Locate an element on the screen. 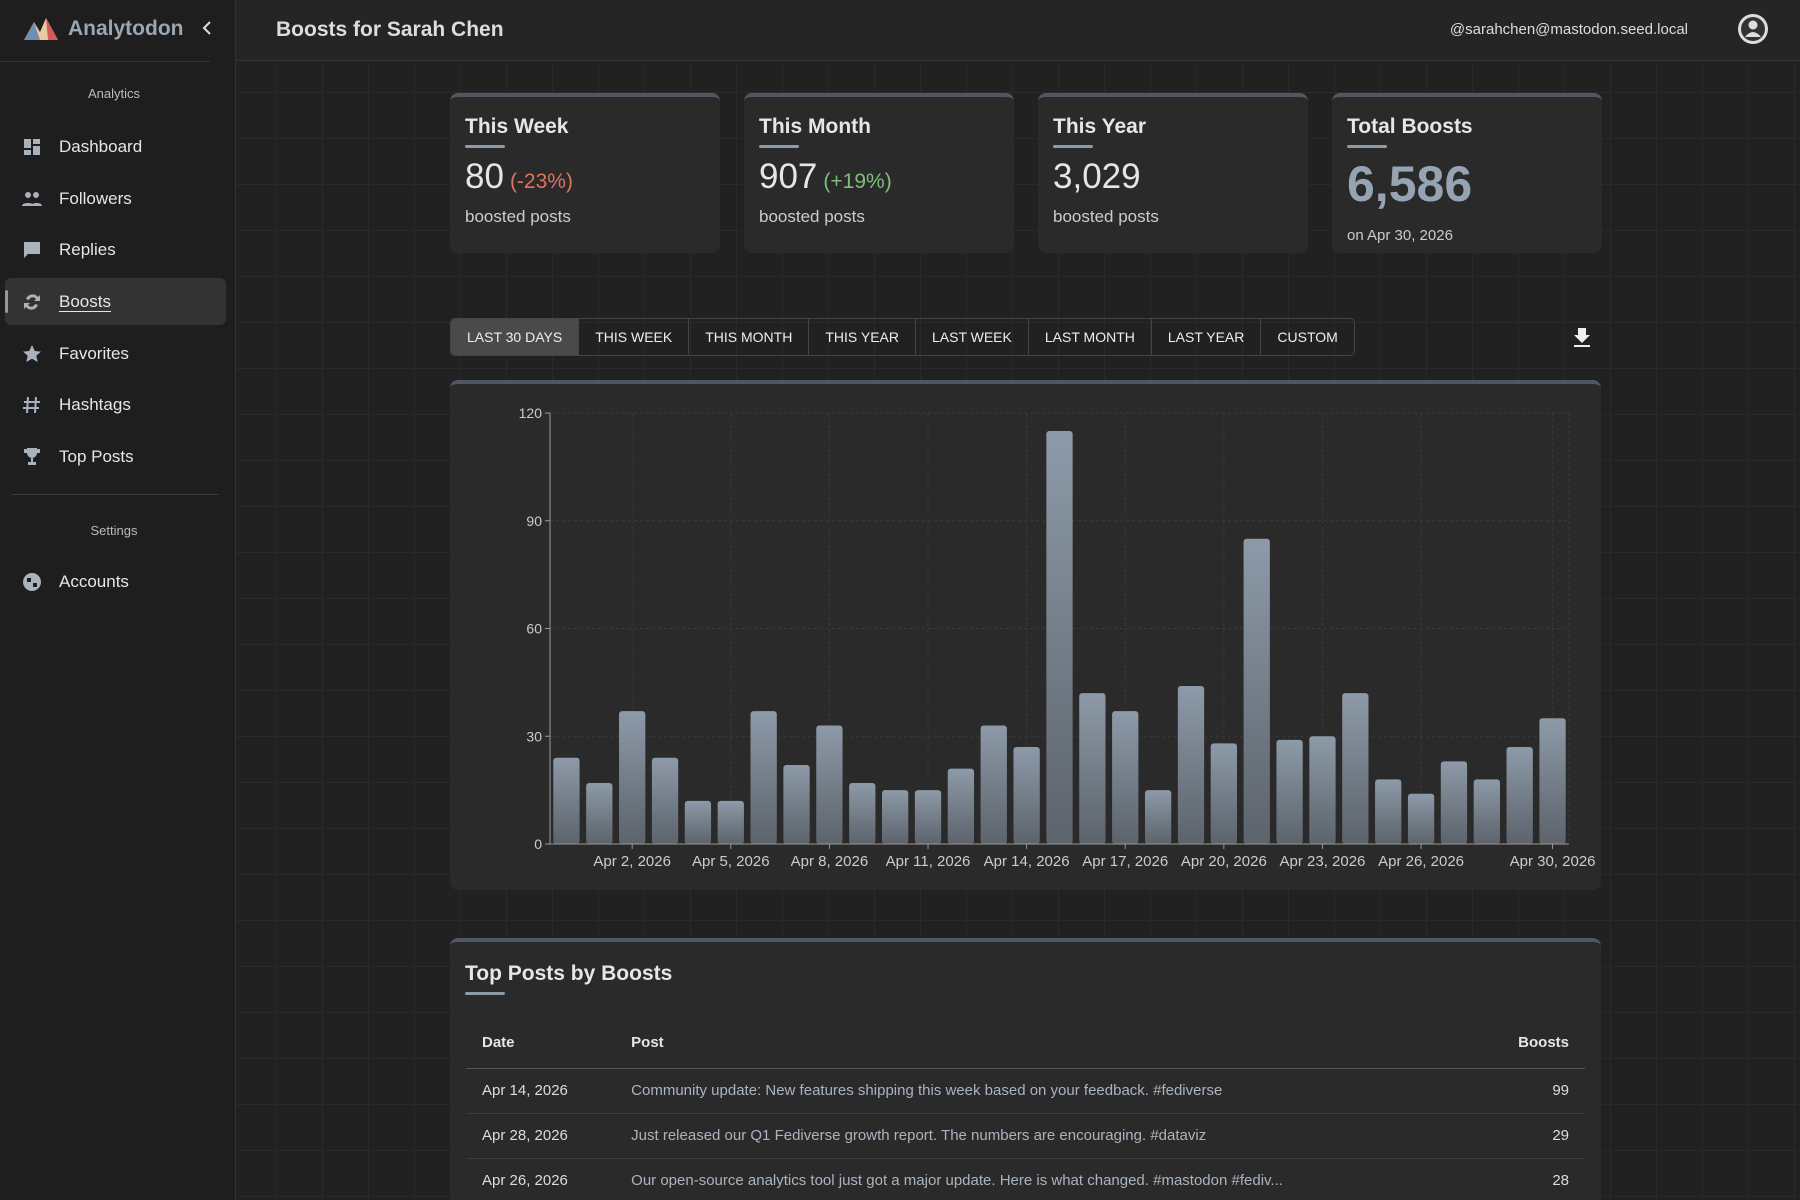 The width and height of the screenshot is (1800, 1200). tab: LAST YEAR is located at coordinates (1207, 337).